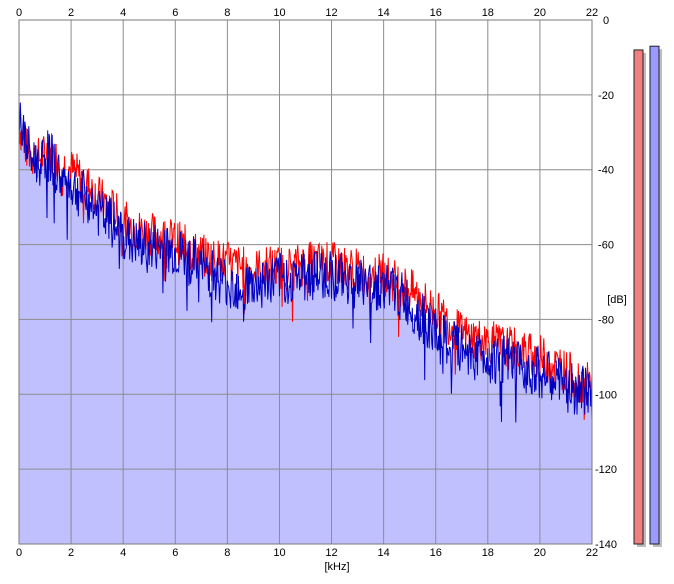 This screenshot has width=674, height=584. I want to click on y-tick-label: -100, so click(606, 395).